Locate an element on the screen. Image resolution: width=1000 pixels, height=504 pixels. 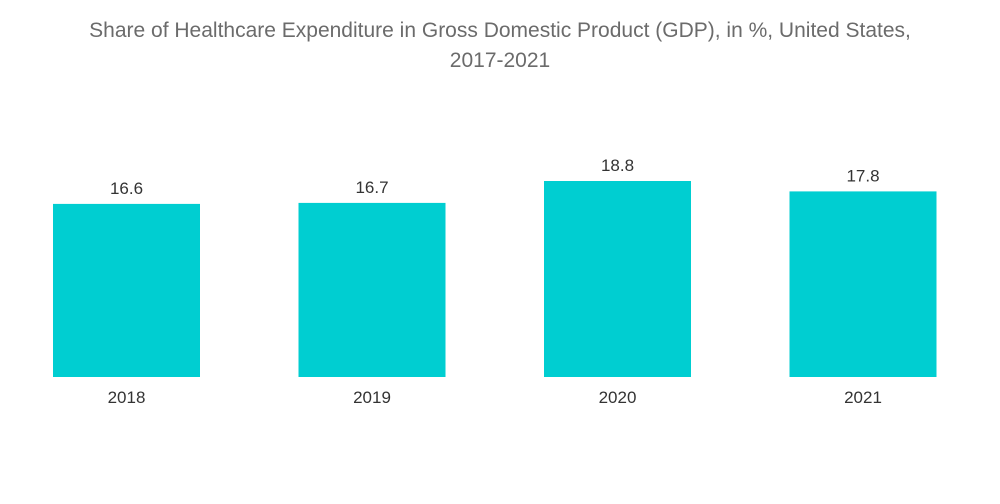
x-tick-label-2020: 2020 is located at coordinates (618, 397).